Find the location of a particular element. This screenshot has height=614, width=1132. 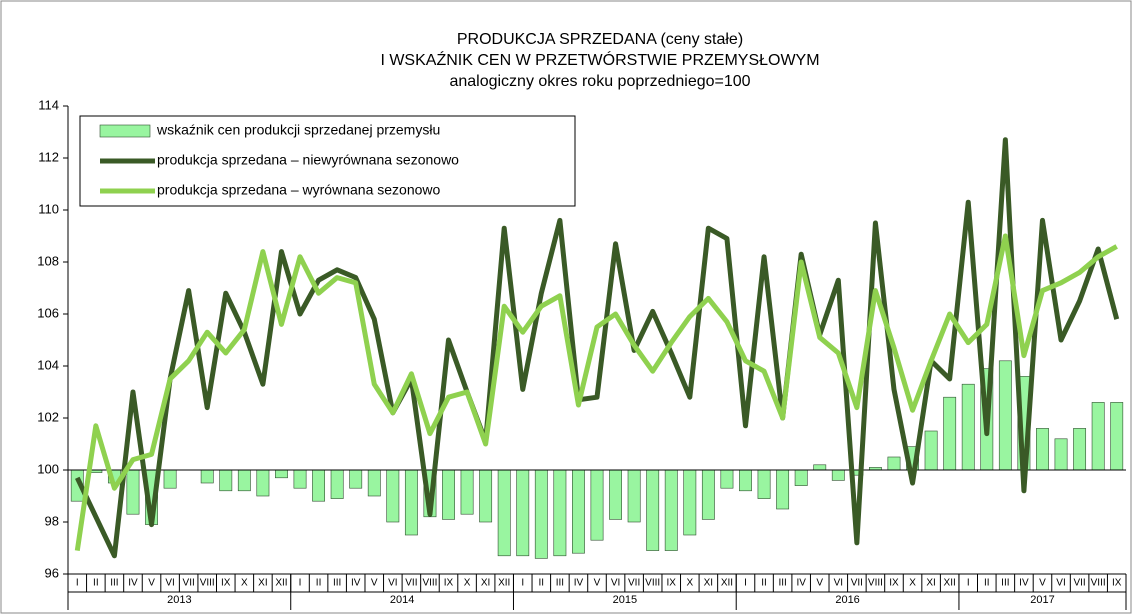

y-tick-label: 112 is located at coordinates (48, 156).